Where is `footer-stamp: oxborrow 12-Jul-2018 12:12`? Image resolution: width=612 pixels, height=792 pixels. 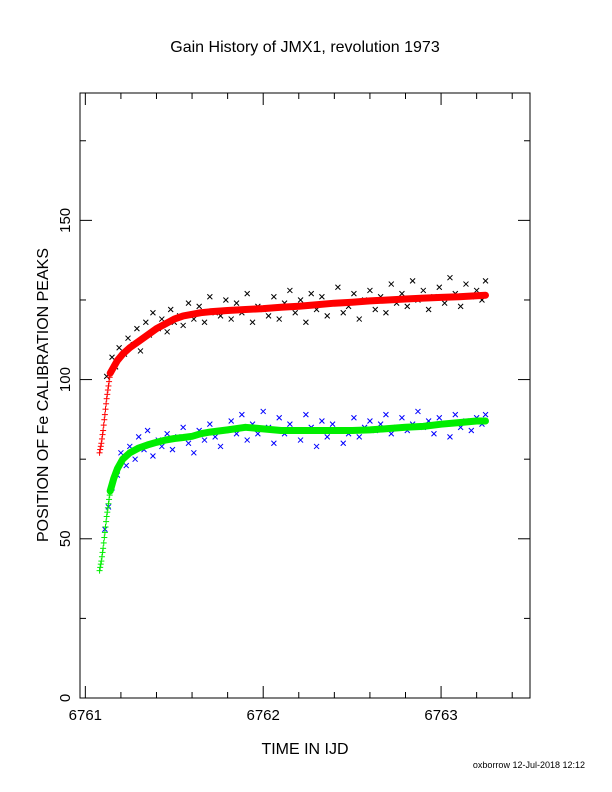 footer-stamp: oxborrow 12-Jul-2018 12:12 is located at coordinates (529, 765).